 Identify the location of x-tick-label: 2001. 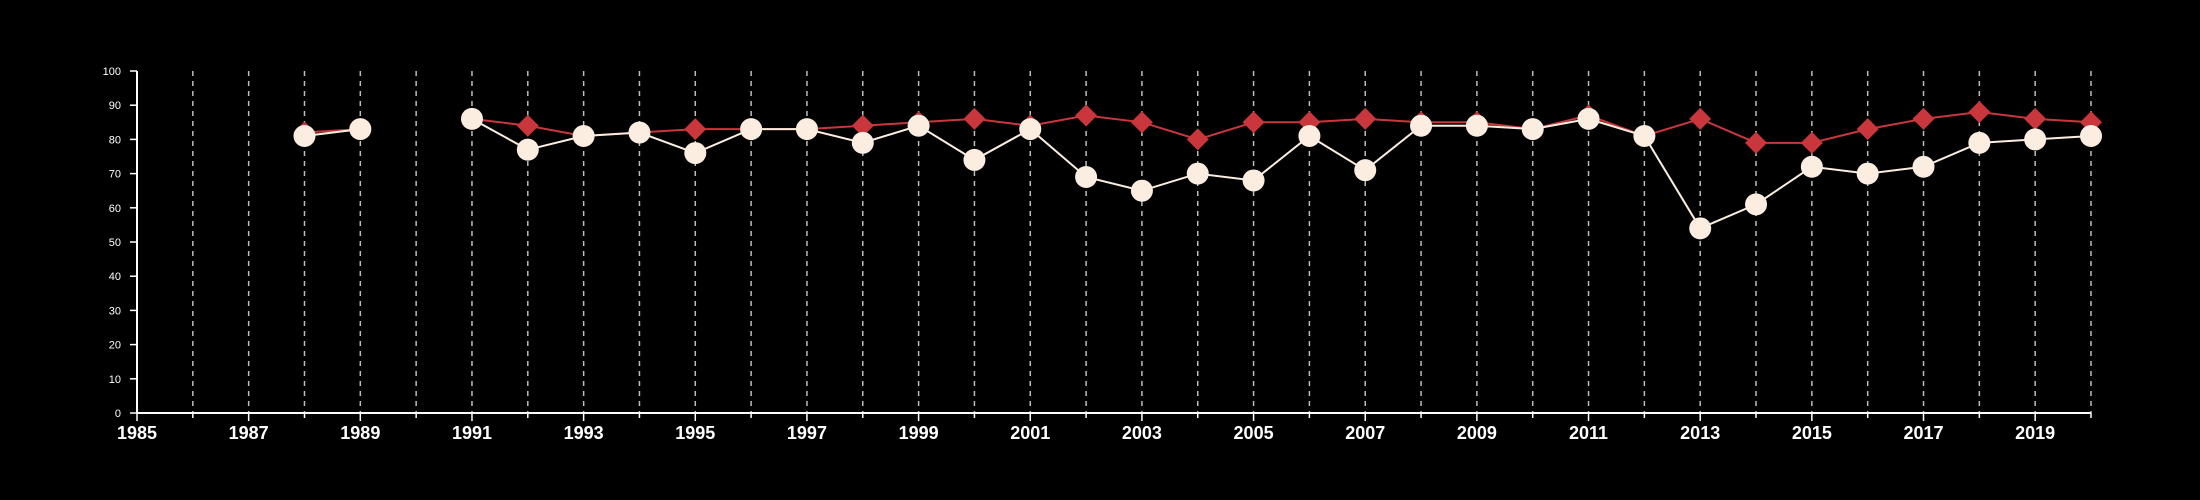
(1030, 433).